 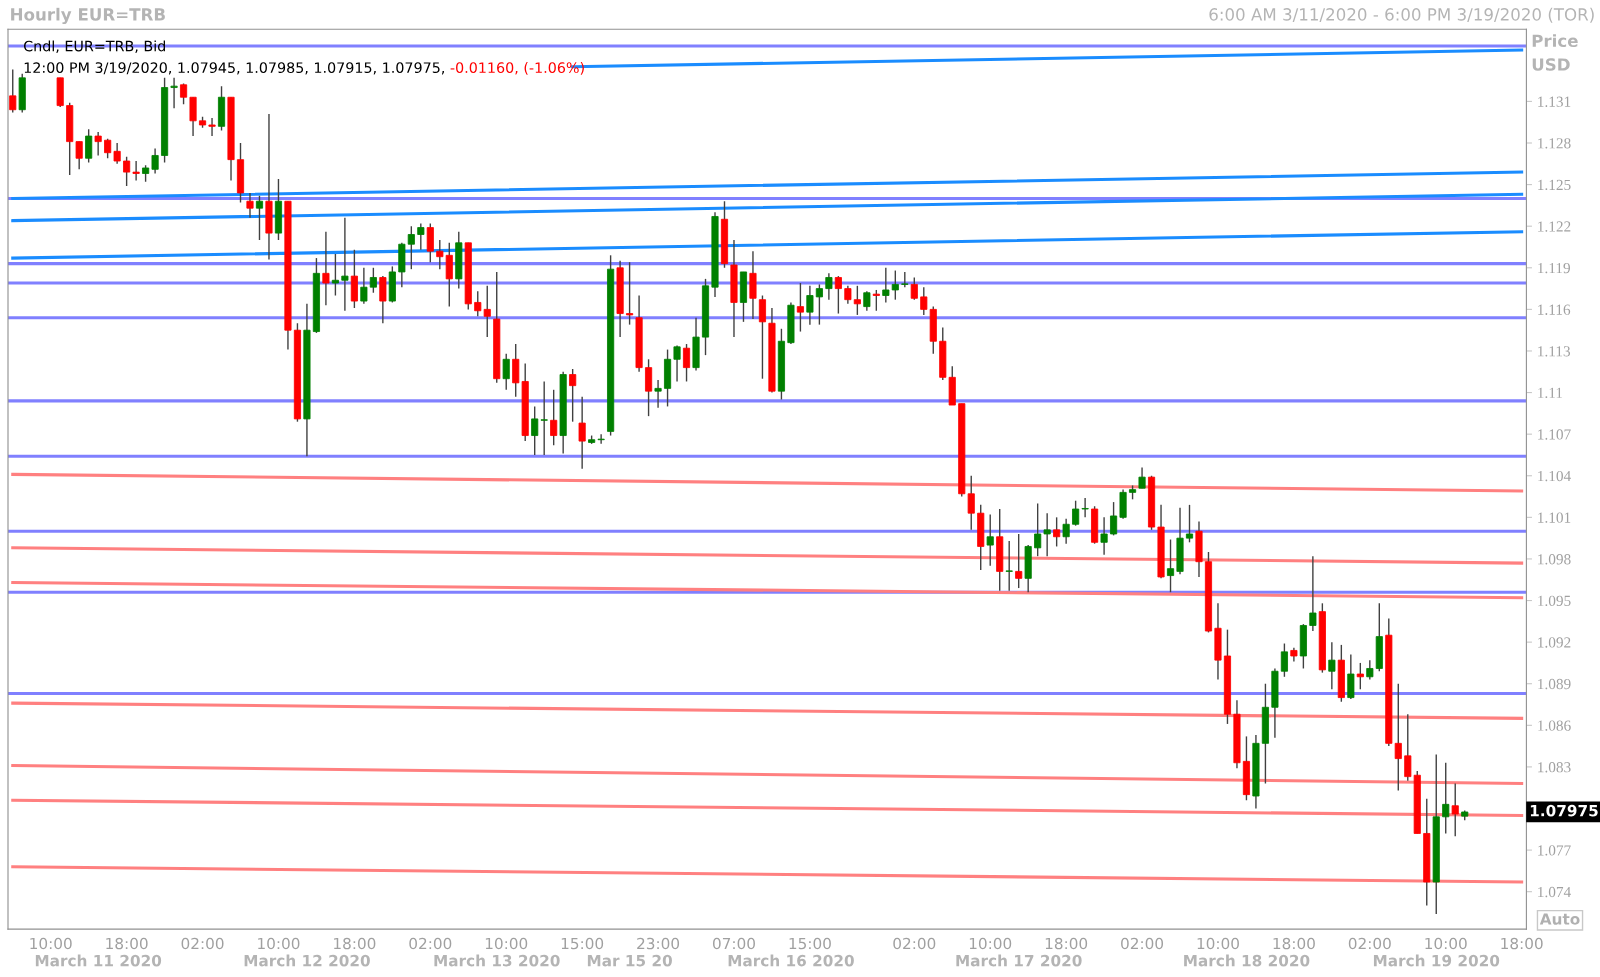 I want to click on y-tick-label: 1.089, so click(x=1554, y=684).